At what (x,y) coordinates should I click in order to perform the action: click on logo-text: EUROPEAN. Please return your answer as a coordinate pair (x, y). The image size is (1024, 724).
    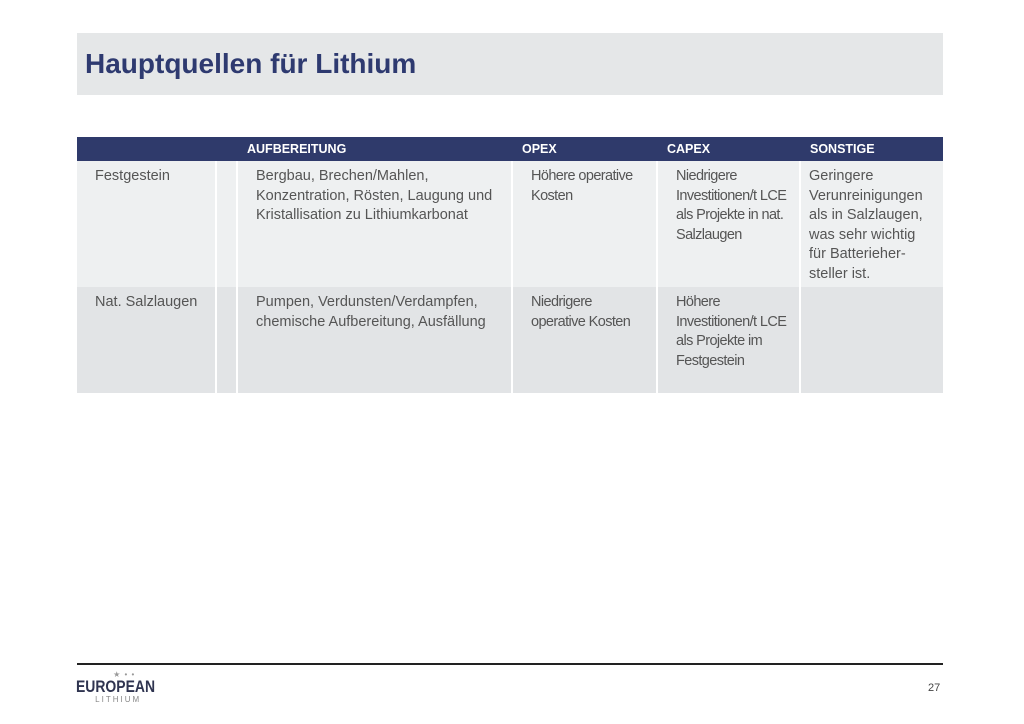
    Looking at the image, I should click on (116, 686).